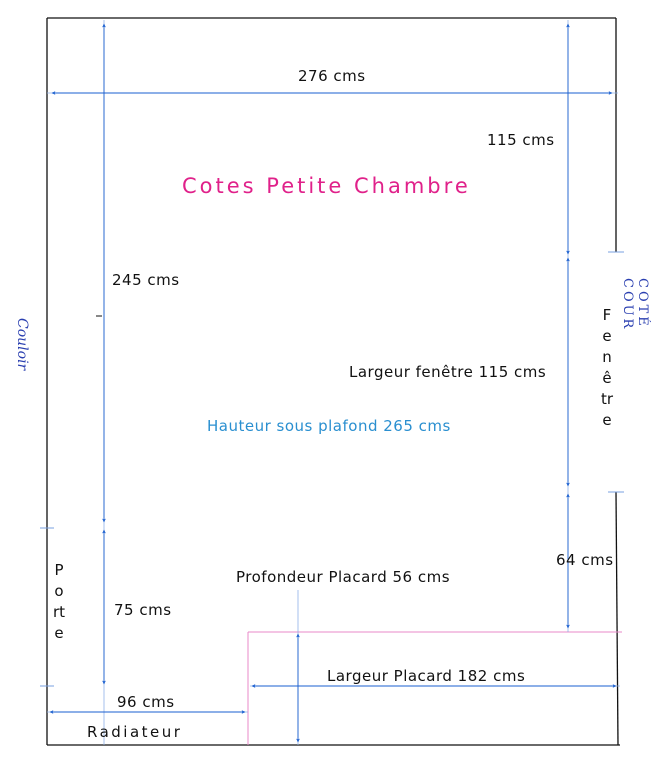 The height and width of the screenshot is (768, 651). Describe the element at coordinates (607, 367) in the screenshot. I see `label-window-vertical: Fenêtre` at that location.